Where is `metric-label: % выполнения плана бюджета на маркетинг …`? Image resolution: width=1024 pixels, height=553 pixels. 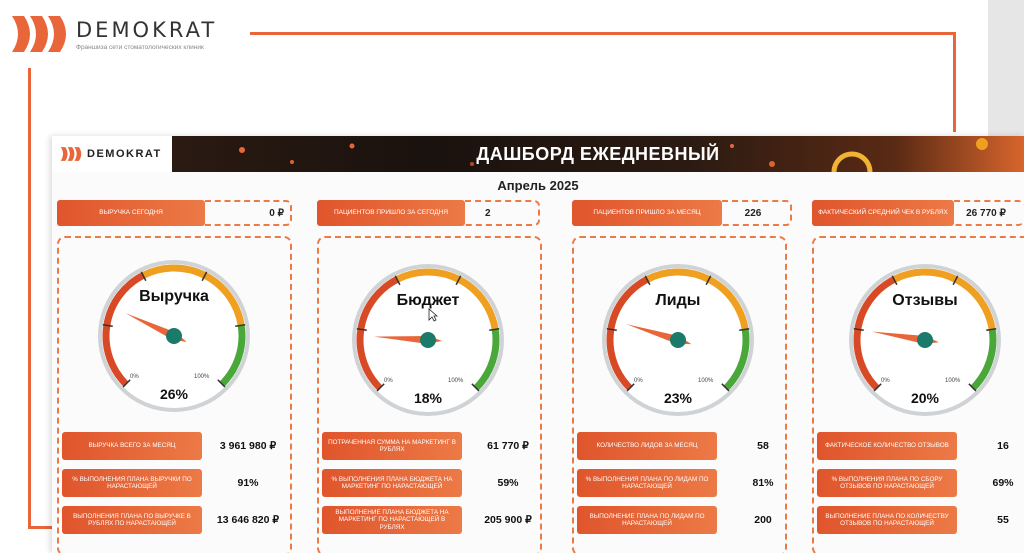
metric-label: % выполнения плана бюджета на маркетинг … is located at coordinates (392, 483).